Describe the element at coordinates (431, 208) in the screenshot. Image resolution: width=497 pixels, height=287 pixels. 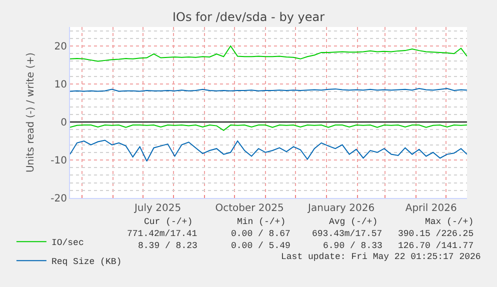
I see `x-tick-label: April 2026` at that location.